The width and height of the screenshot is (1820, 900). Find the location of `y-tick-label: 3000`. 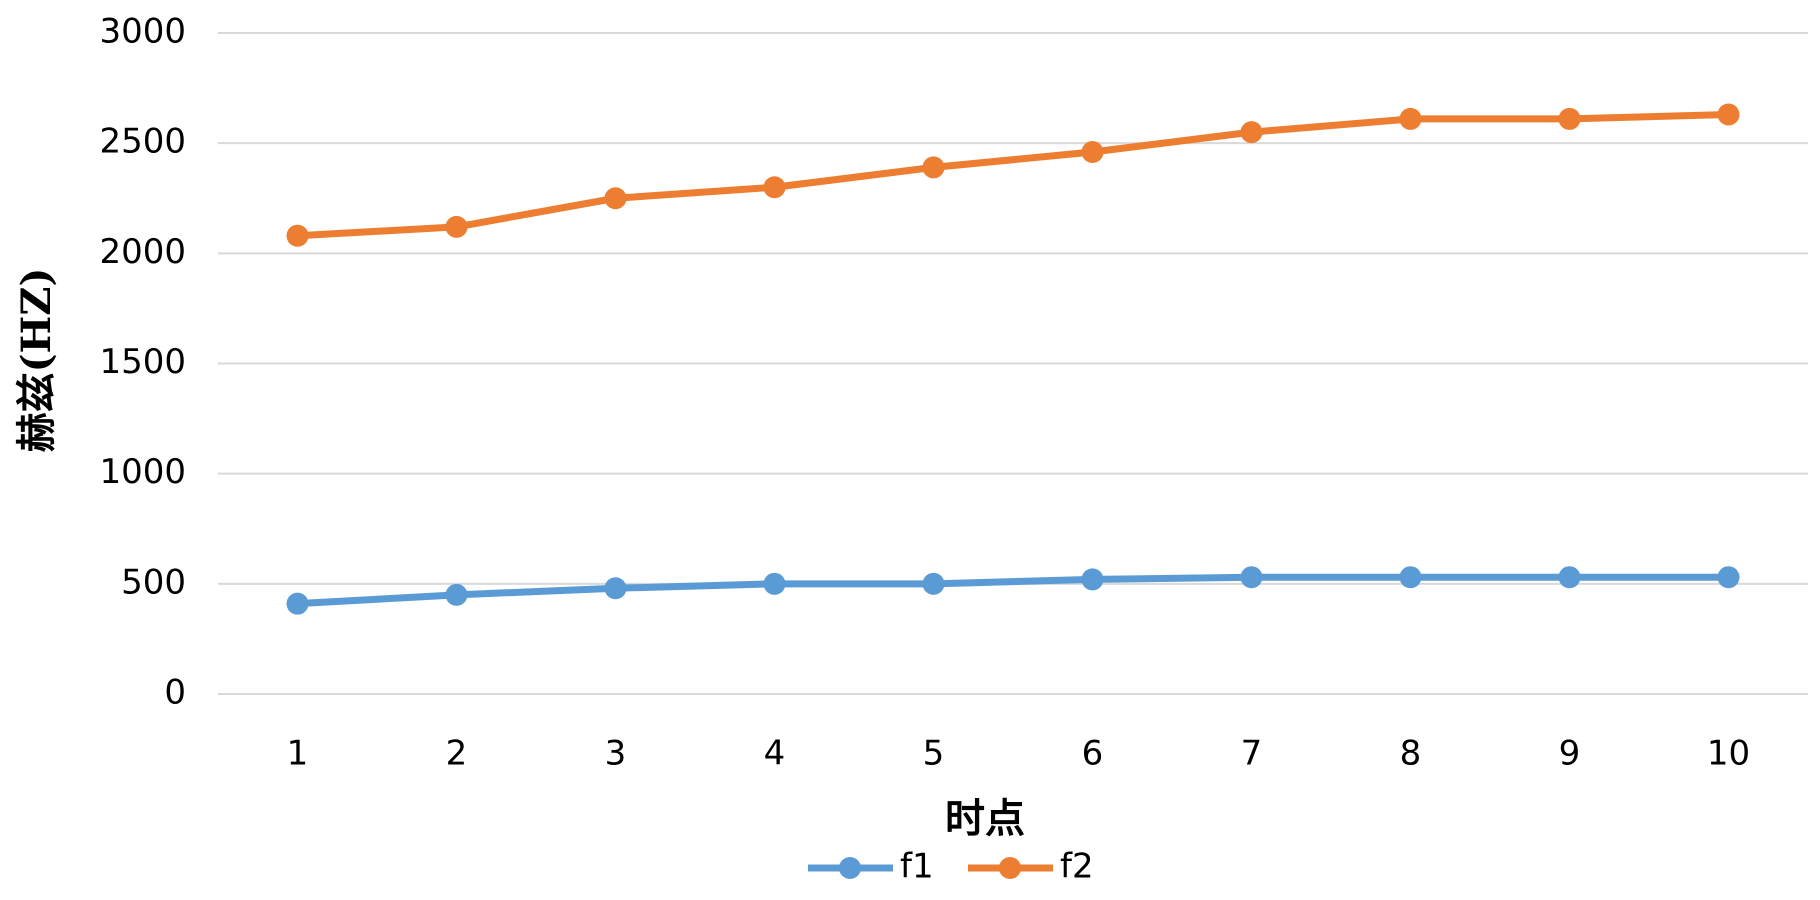

y-tick-label: 3000 is located at coordinates (142, 32).